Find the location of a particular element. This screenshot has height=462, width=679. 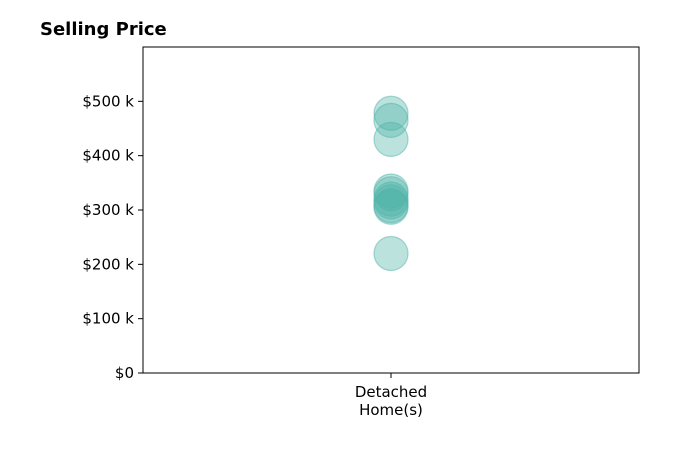

y-tick-label: $300 k is located at coordinates (108, 210).